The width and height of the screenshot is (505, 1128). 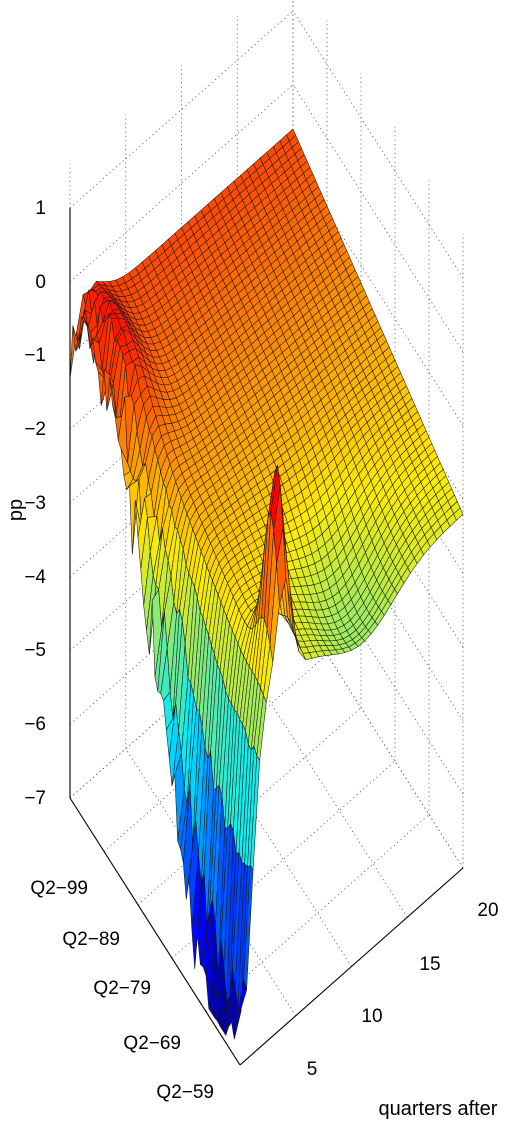 What do you see at coordinates (403, 990) in the screenshot?
I see `horizon-tick-labels: 5 10 15 20` at bounding box center [403, 990].